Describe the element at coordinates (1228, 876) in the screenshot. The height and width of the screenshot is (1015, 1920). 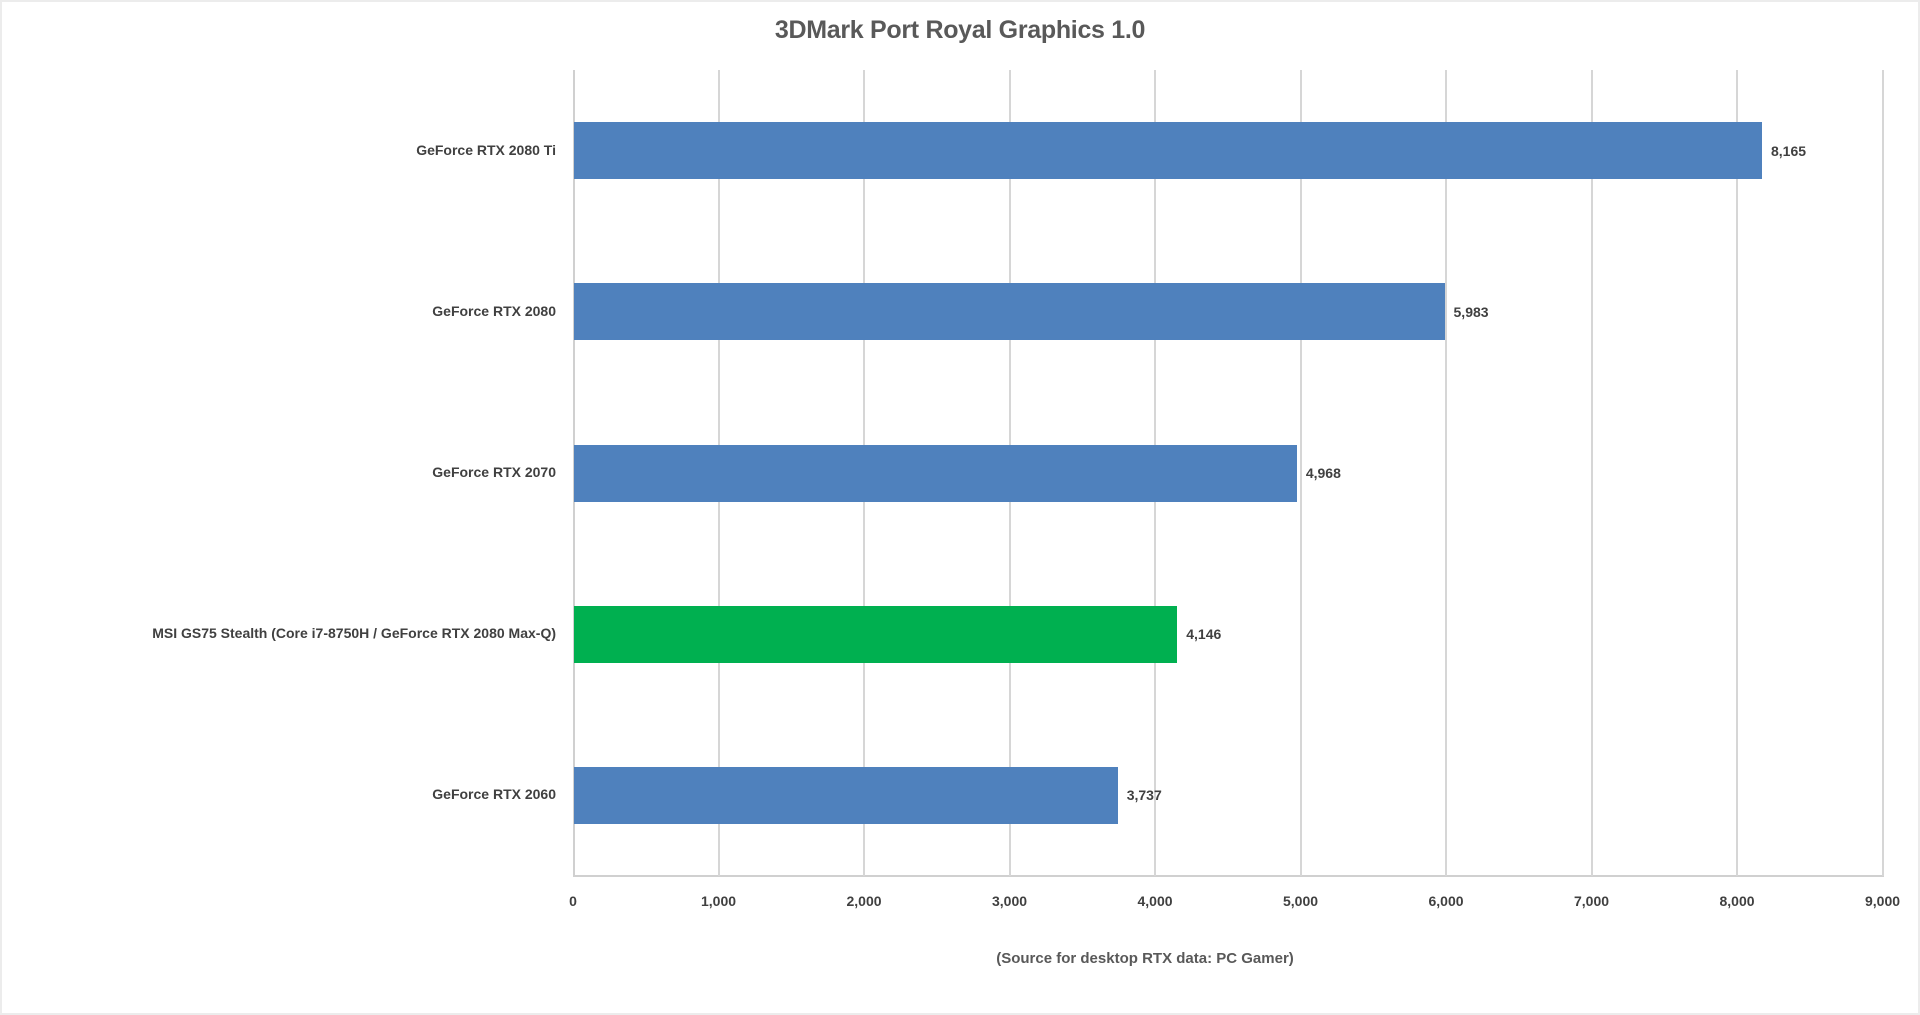
I see `x-axis-line` at that location.